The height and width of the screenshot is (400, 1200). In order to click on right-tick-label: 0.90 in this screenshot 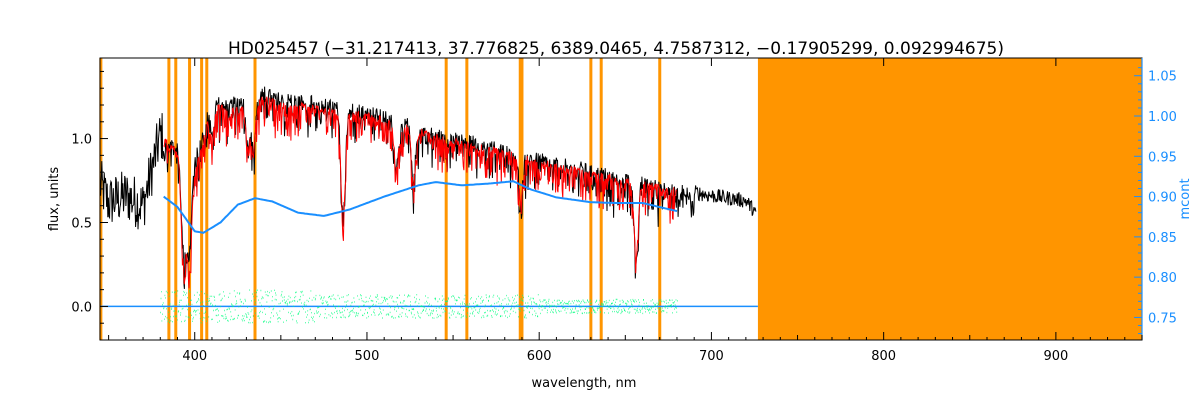, I will do `click(1162, 198)`.